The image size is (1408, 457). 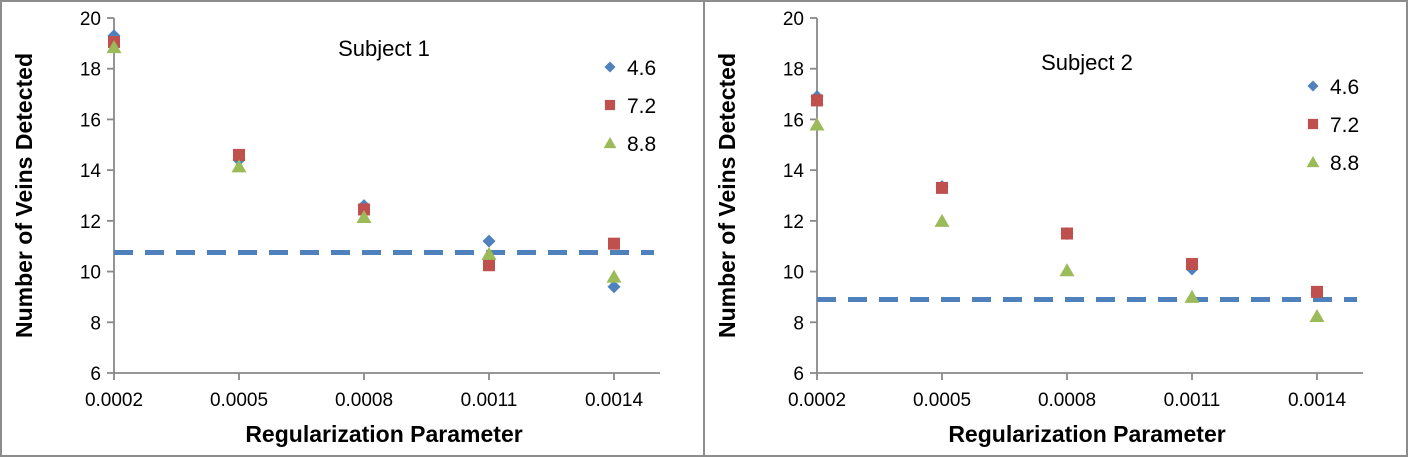 What do you see at coordinates (384, 48) in the screenshot?
I see `chart-title: Subject 1` at bounding box center [384, 48].